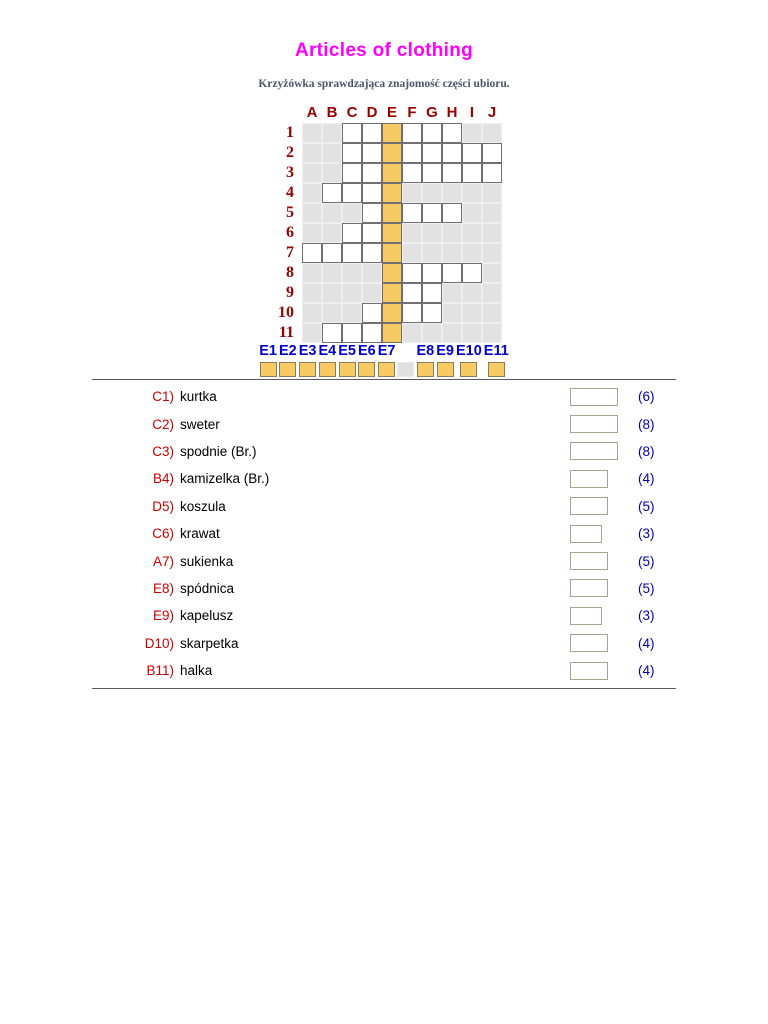 This screenshot has width=768, height=1024. Describe the element at coordinates (200, 424) in the screenshot. I see `clue-text: sweter` at that location.